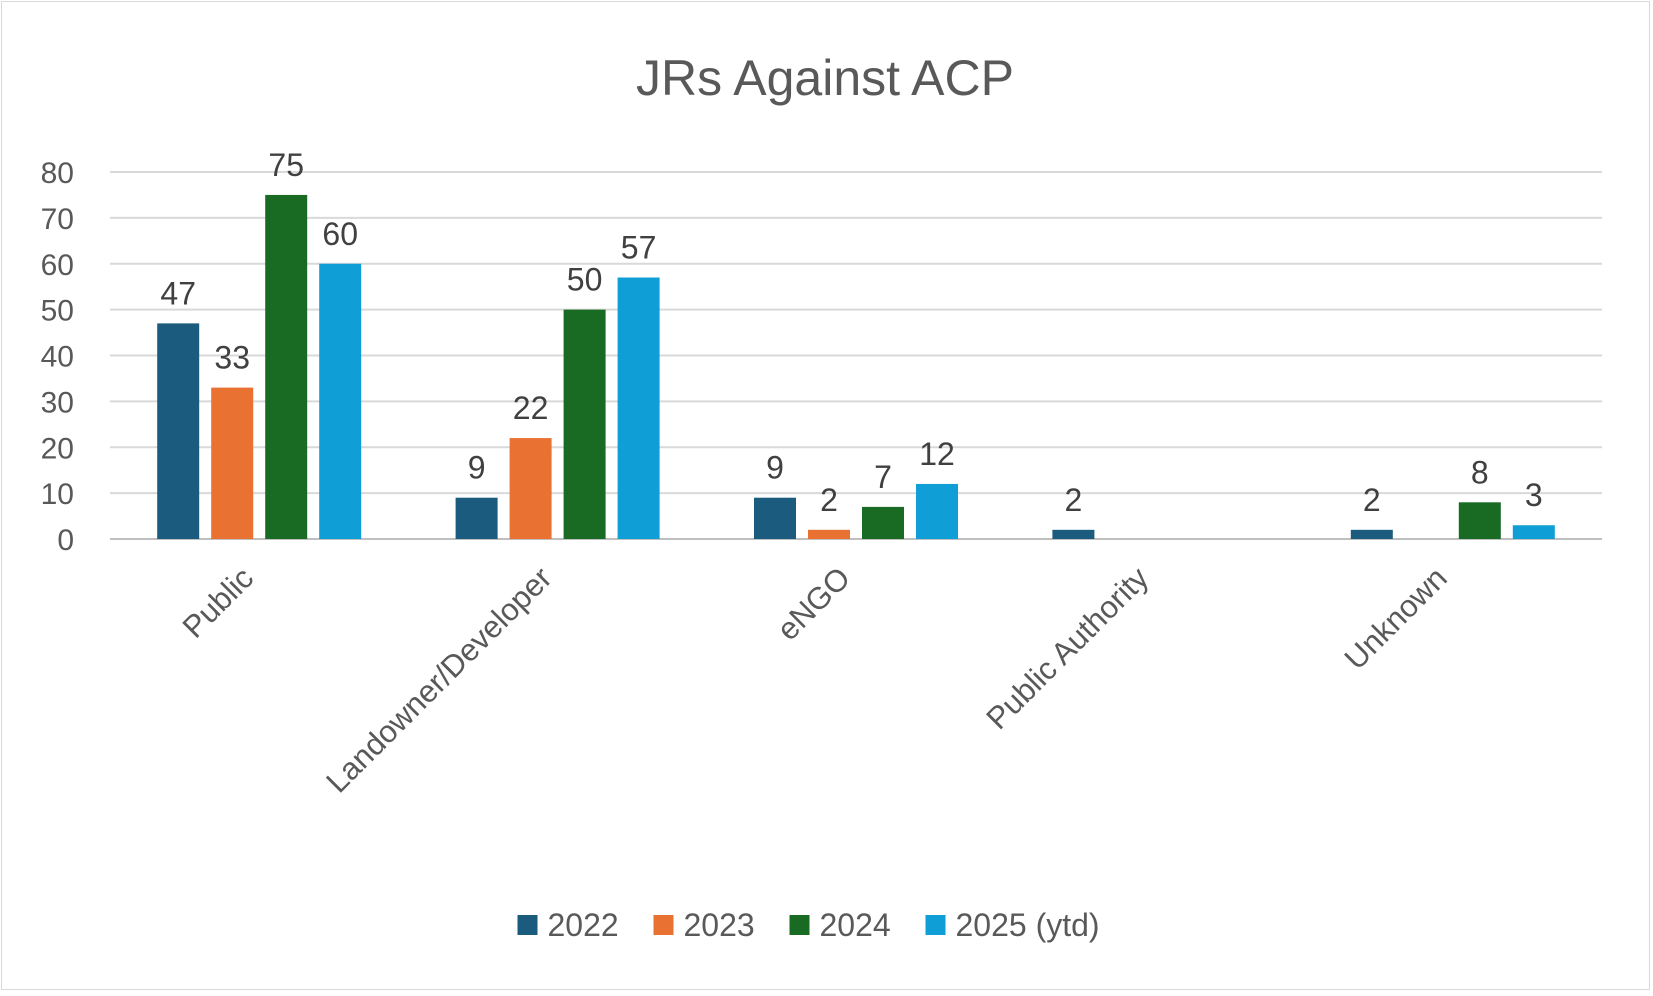  What do you see at coordinates (438, 679) in the screenshot?
I see `category-label: Landowner/Developer` at bounding box center [438, 679].